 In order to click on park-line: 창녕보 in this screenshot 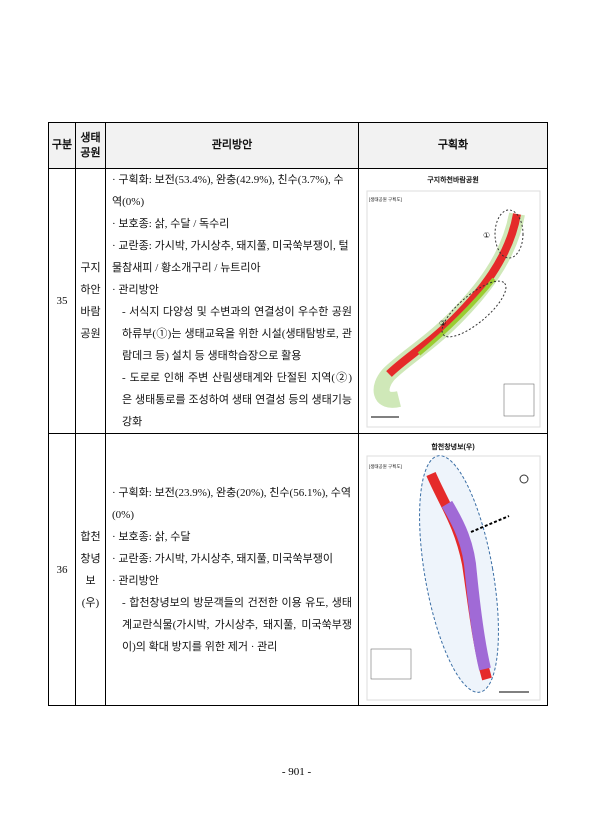, I will do `click(90, 569)`.